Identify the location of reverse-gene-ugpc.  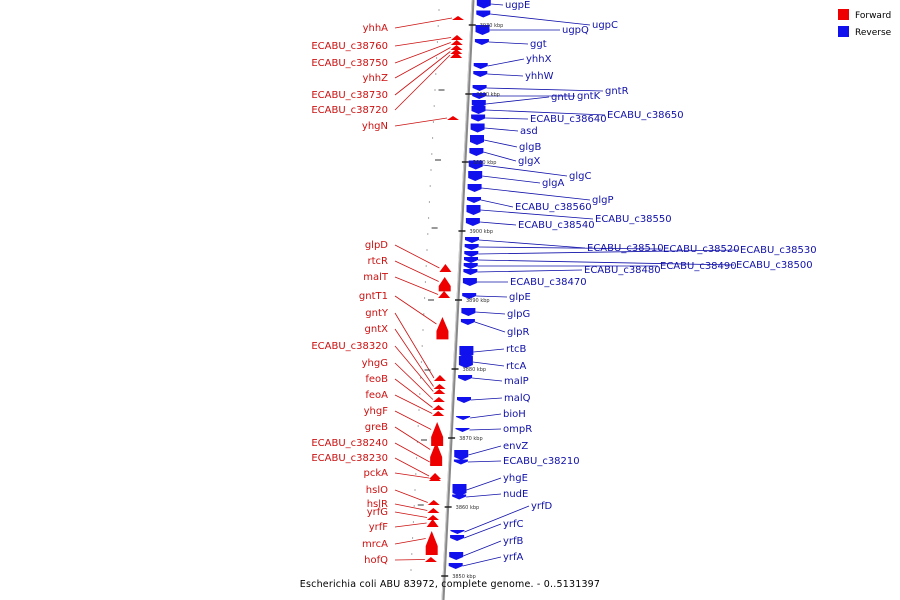
(483, 14).